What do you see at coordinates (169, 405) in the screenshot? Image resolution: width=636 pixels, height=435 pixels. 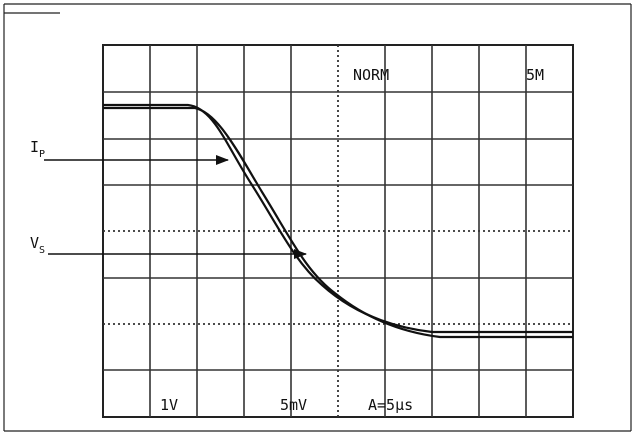 I see `volts-per-div-left: 1V` at bounding box center [169, 405].